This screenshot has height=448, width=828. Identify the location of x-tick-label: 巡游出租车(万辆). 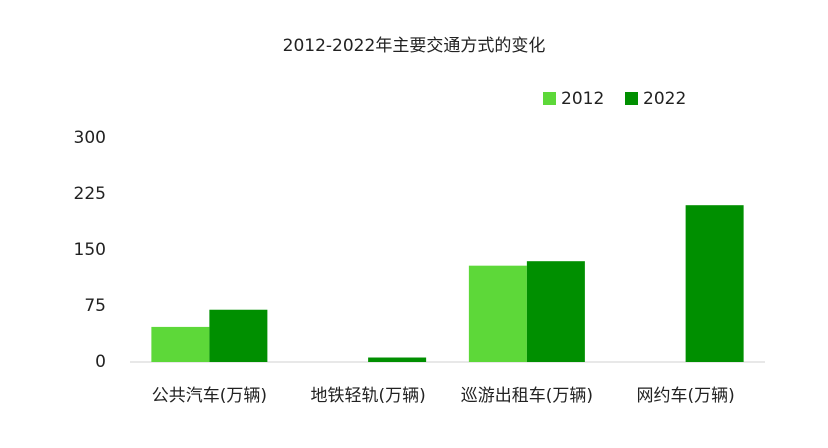
(527, 396).